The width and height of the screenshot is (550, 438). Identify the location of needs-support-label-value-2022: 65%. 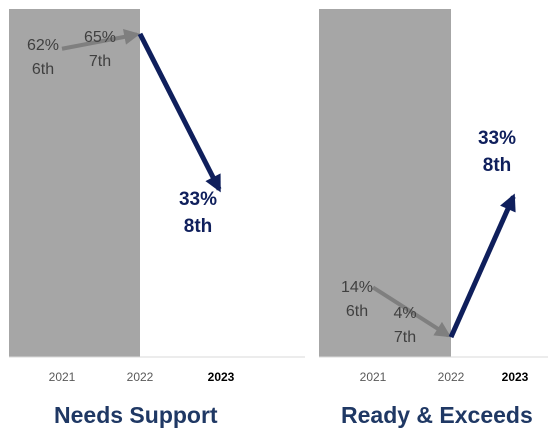
(100, 37).